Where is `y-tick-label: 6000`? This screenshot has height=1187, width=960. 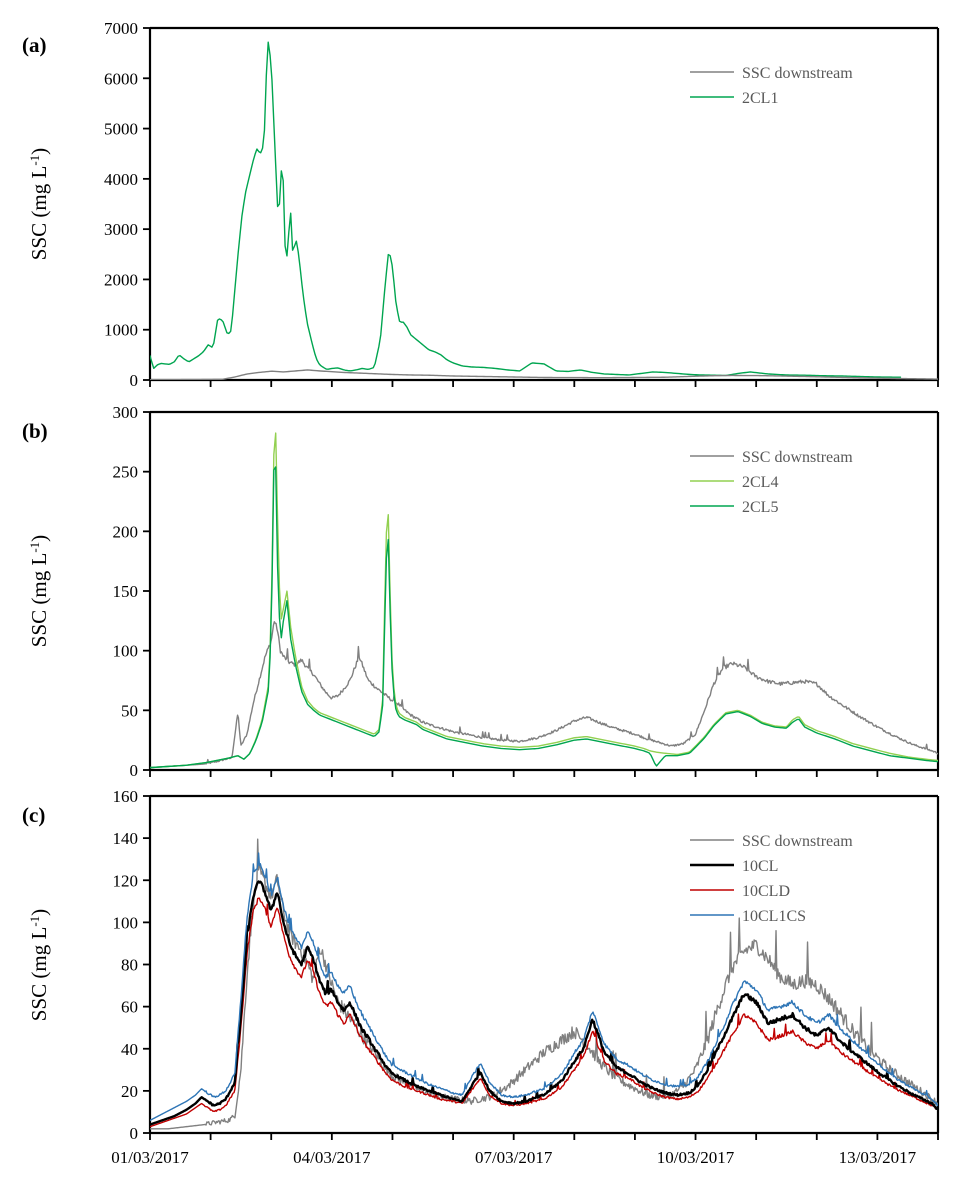 y-tick-label: 6000 is located at coordinates (121, 78).